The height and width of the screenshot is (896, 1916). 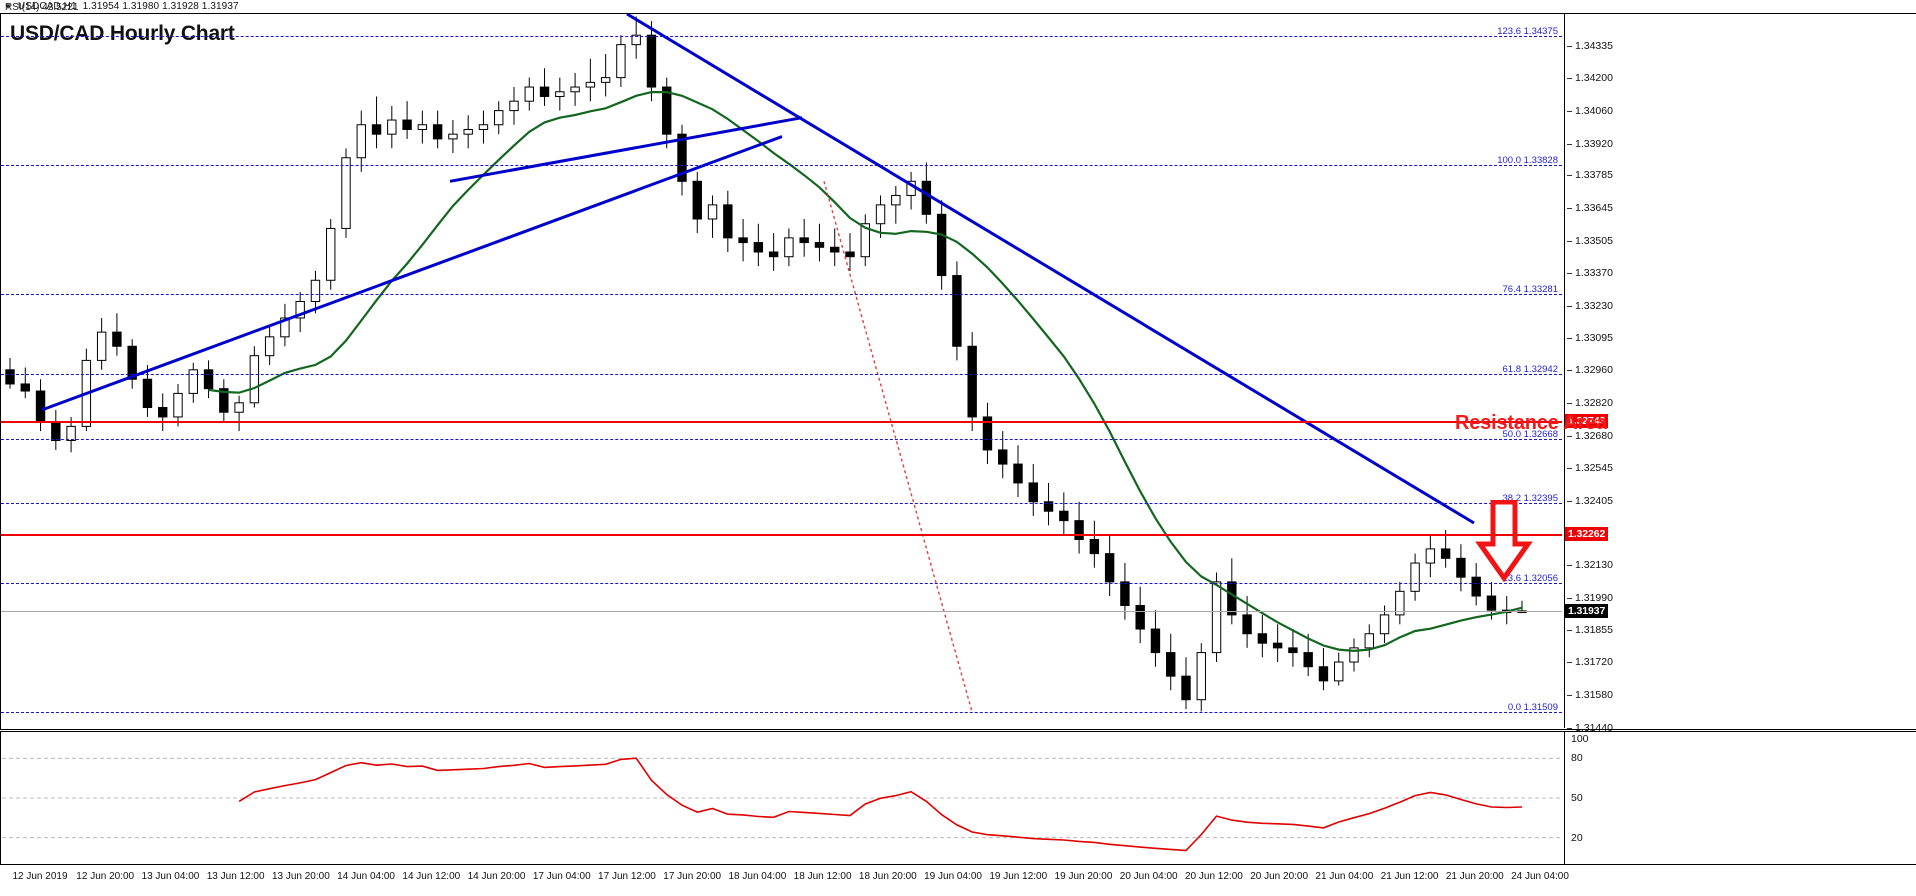 I want to click on price-axis-tick: 1.34335, so click(x=1590, y=46).